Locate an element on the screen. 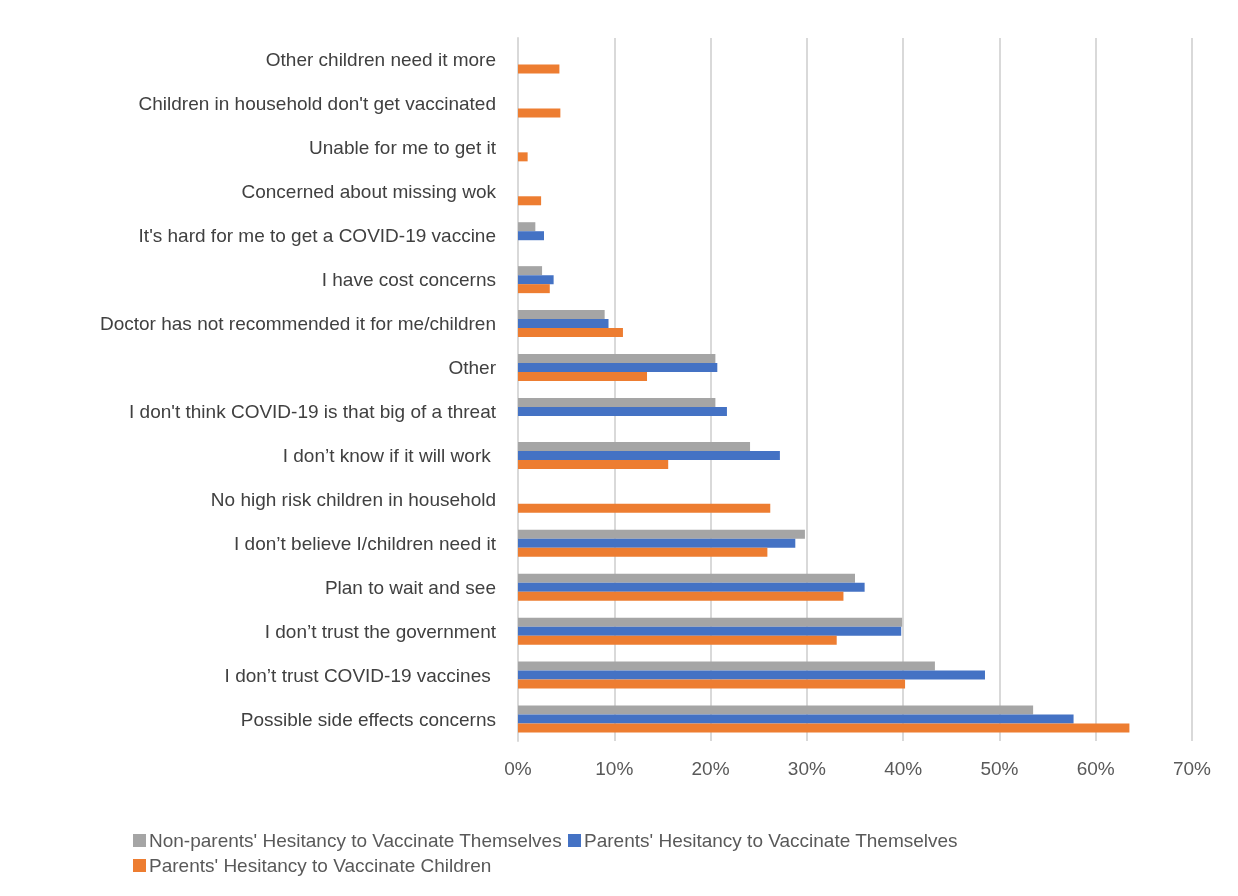 Image resolution: width=1238 pixels, height=896 pixels. x-tick-label: 60% is located at coordinates (1095, 768).